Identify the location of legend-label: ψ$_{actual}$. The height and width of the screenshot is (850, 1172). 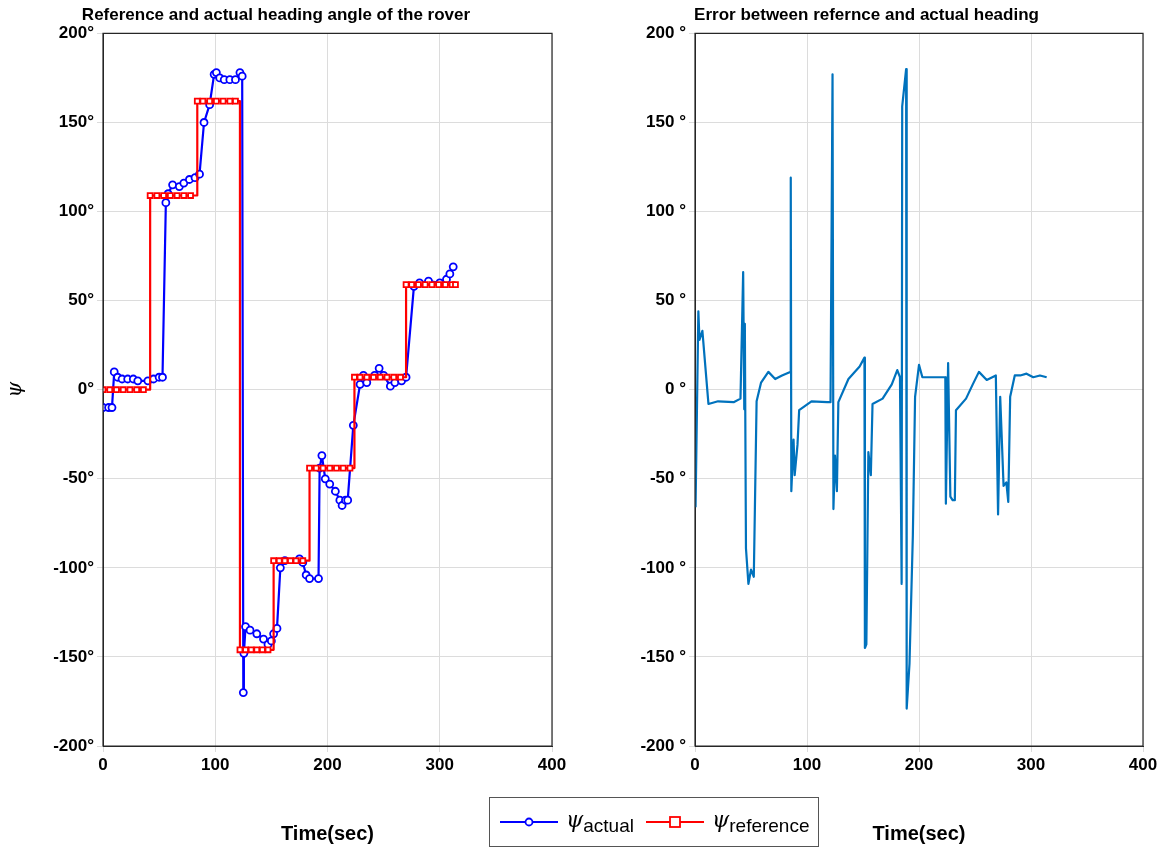
(600, 822).